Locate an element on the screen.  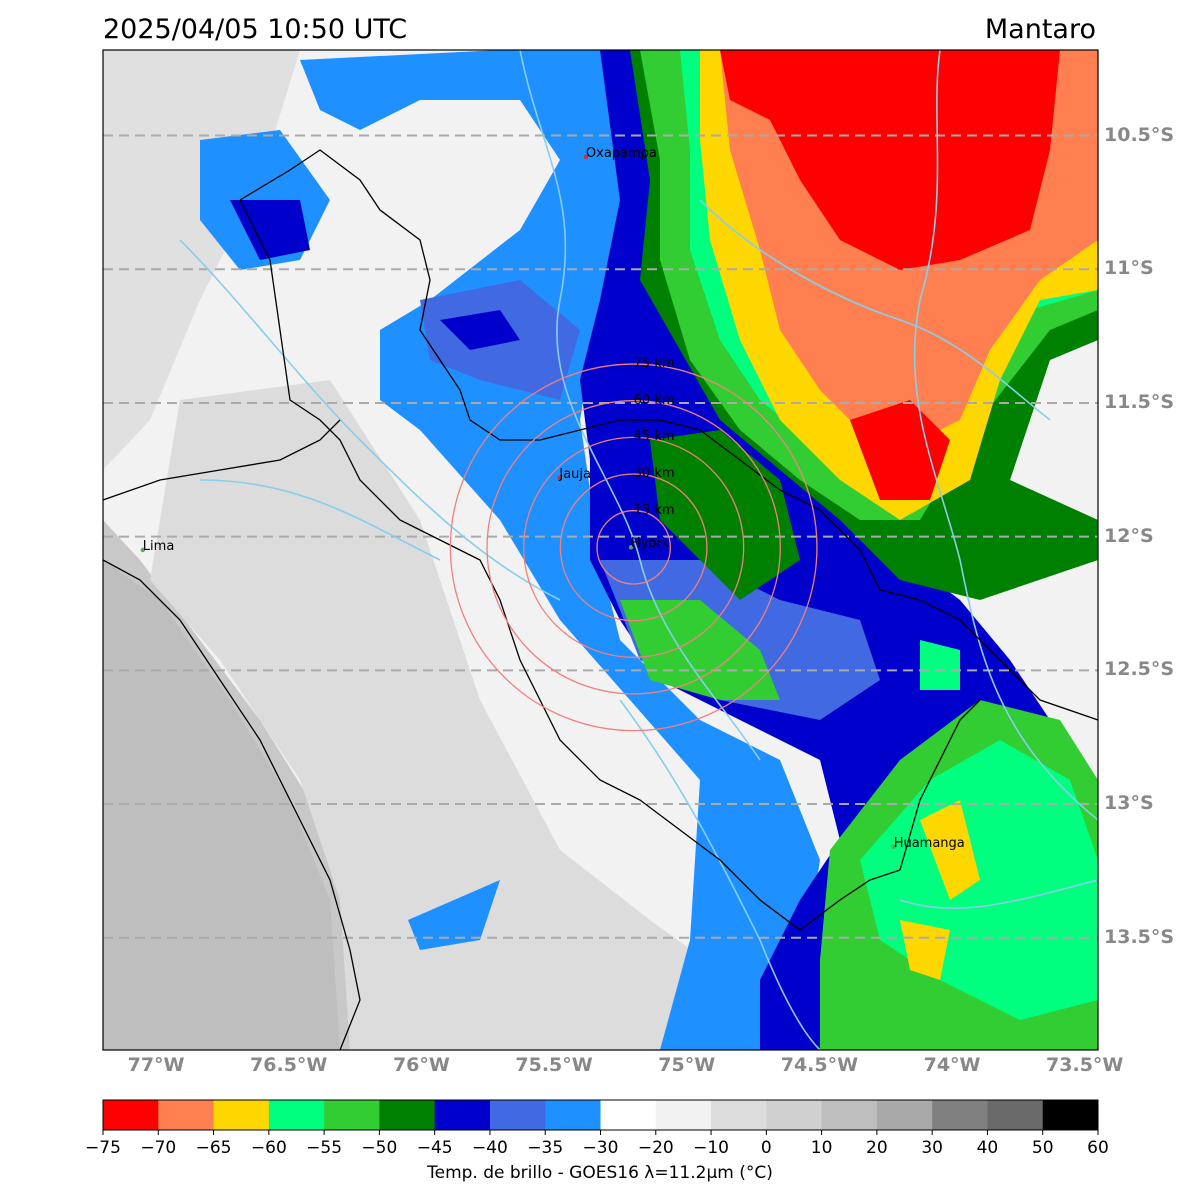
river-west is located at coordinates (370, 420).